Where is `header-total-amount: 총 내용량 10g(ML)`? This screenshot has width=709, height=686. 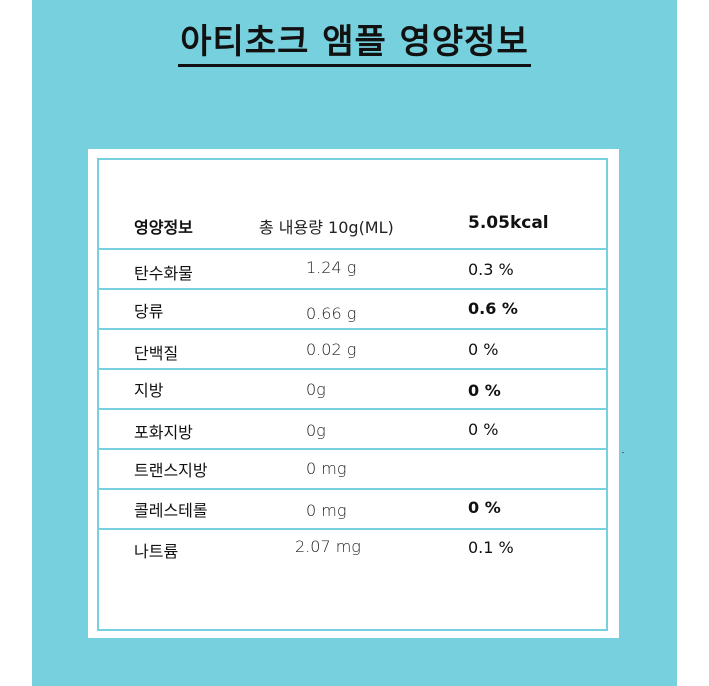
header-total-amount: 총 내용량 10g(ML) is located at coordinates (326, 227).